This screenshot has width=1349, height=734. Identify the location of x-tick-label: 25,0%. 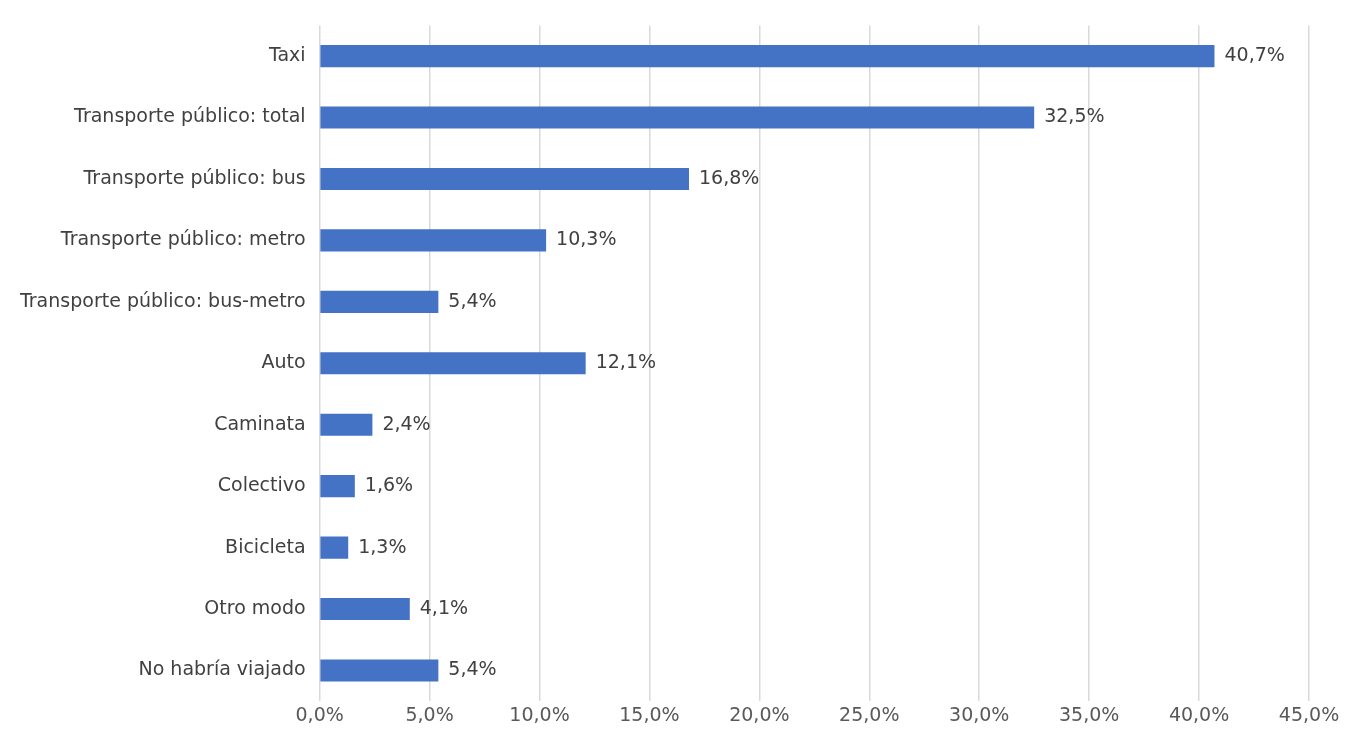
(869, 713).